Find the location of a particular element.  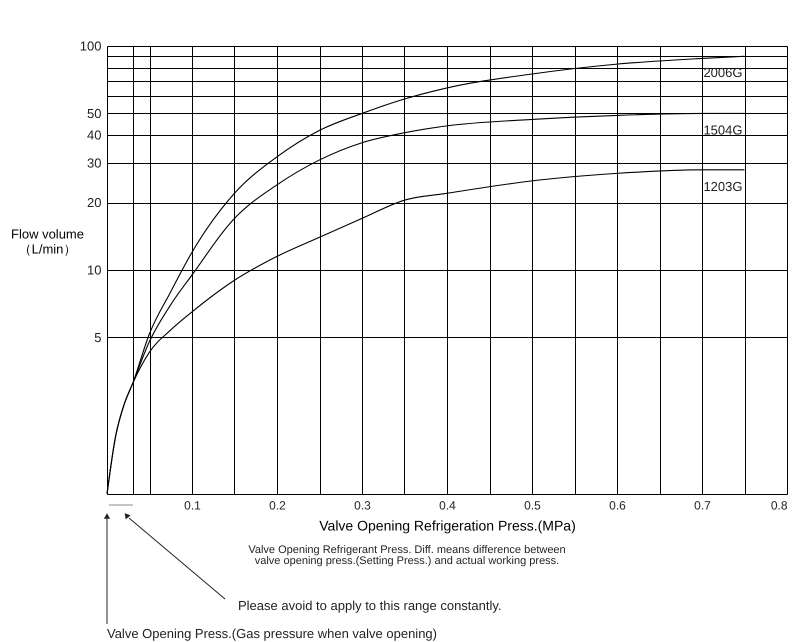

x-tick-label: 0.5 is located at coordinates (533, 505).